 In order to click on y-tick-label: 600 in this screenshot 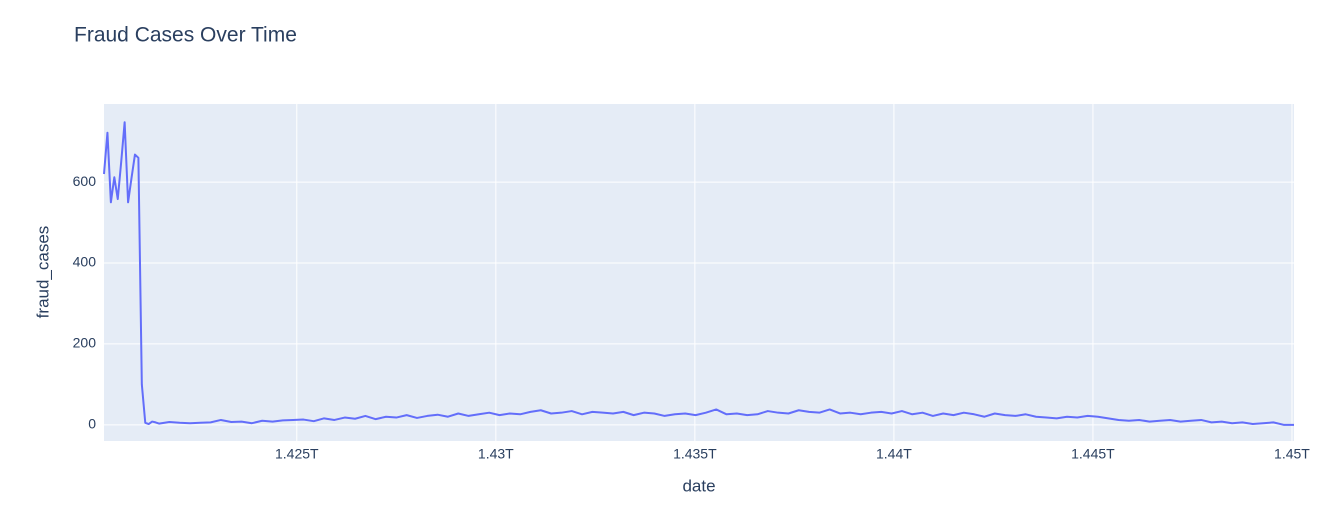, I will do `click(85, 181)`.